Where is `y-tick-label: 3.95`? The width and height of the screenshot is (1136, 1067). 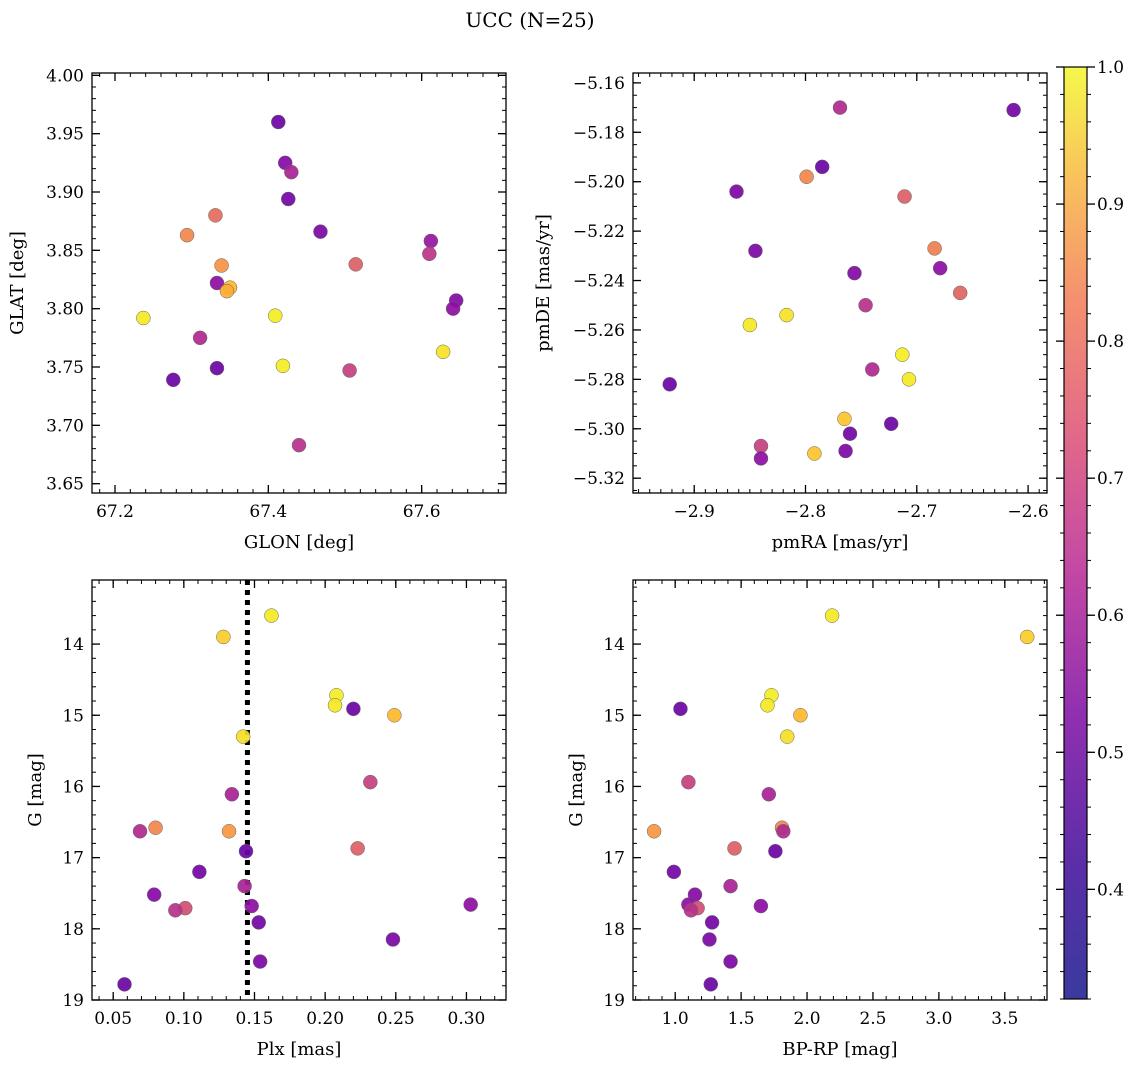 y-tick-label: 3.95 is located at coordinates (65, 135).